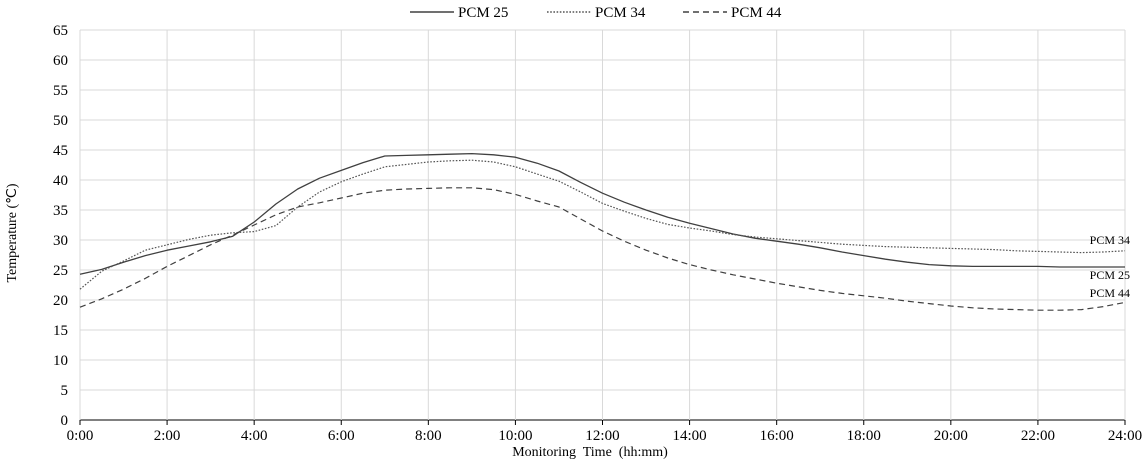 The height and width of the screenshot is (464, 1145). I want to click on x-tick-label: 18:00, so click(864, 436).